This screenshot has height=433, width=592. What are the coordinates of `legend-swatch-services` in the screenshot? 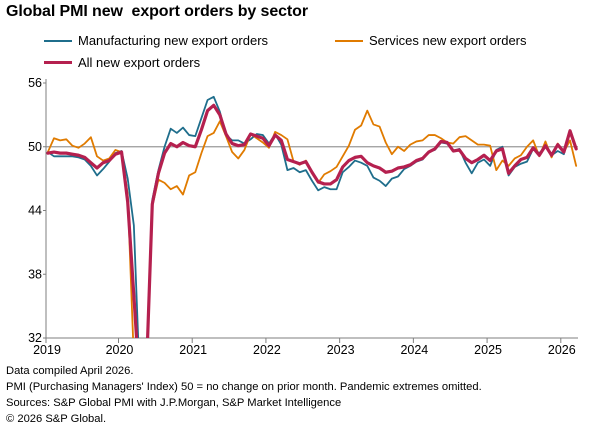 It's located at (349, 40).